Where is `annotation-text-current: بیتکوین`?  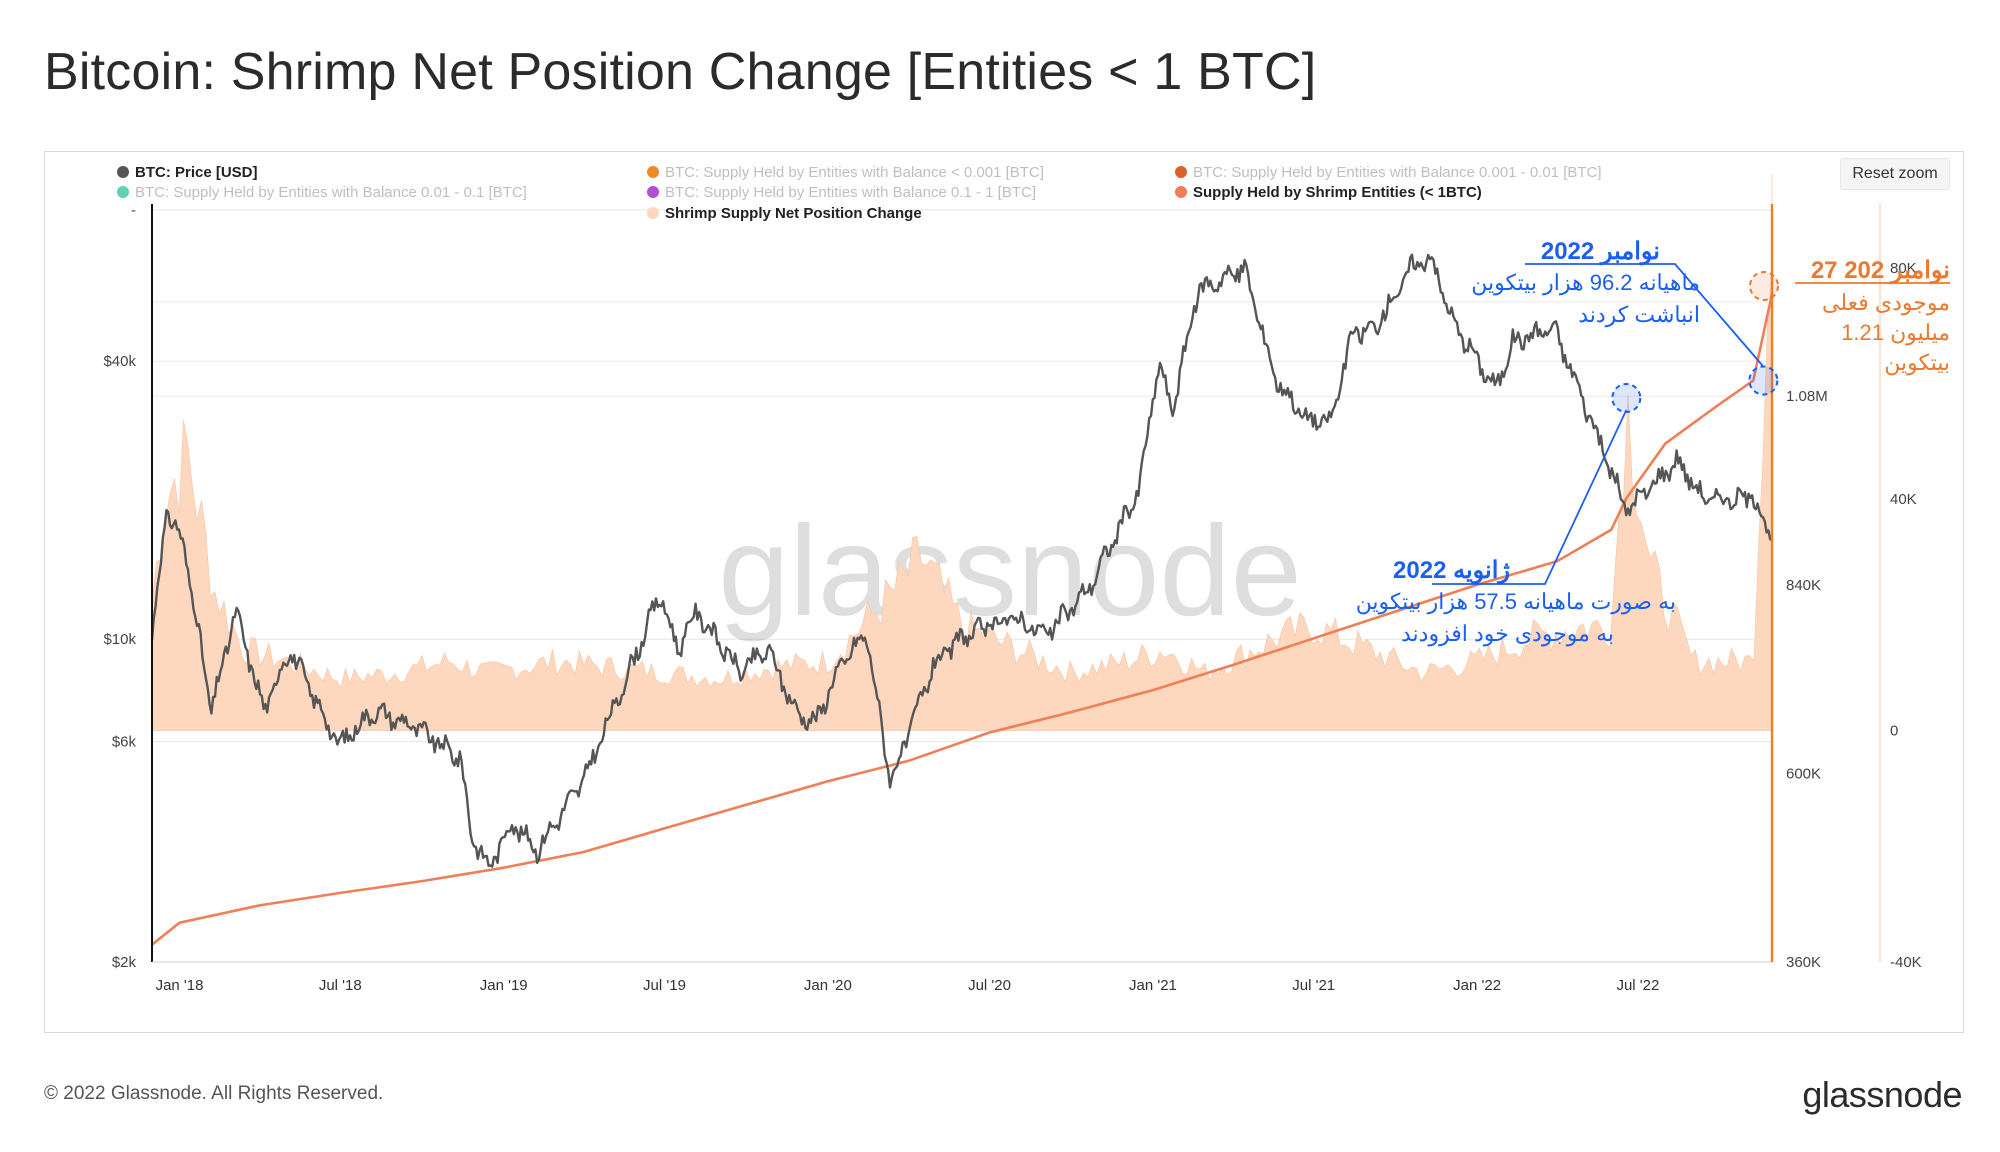
annotation-text-current: بیتکوین is located at coordinates (1917, 363).